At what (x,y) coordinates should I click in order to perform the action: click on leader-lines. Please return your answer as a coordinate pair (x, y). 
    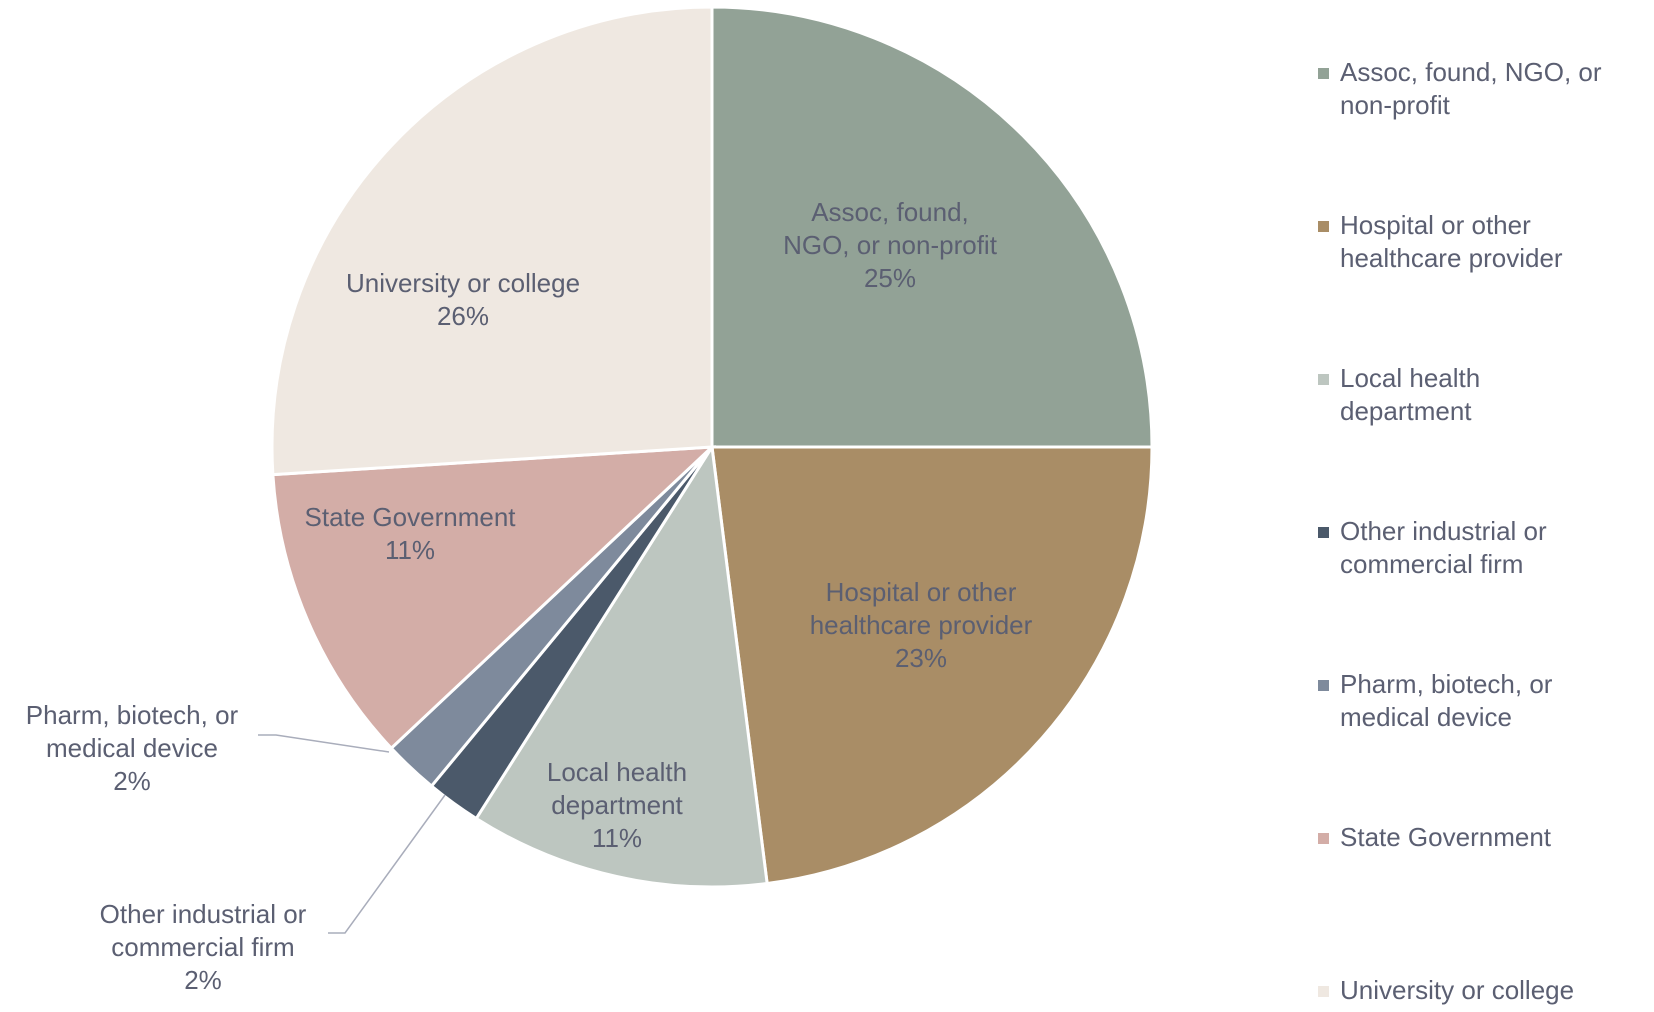
    Looking at the image, I should click on (352, 834).